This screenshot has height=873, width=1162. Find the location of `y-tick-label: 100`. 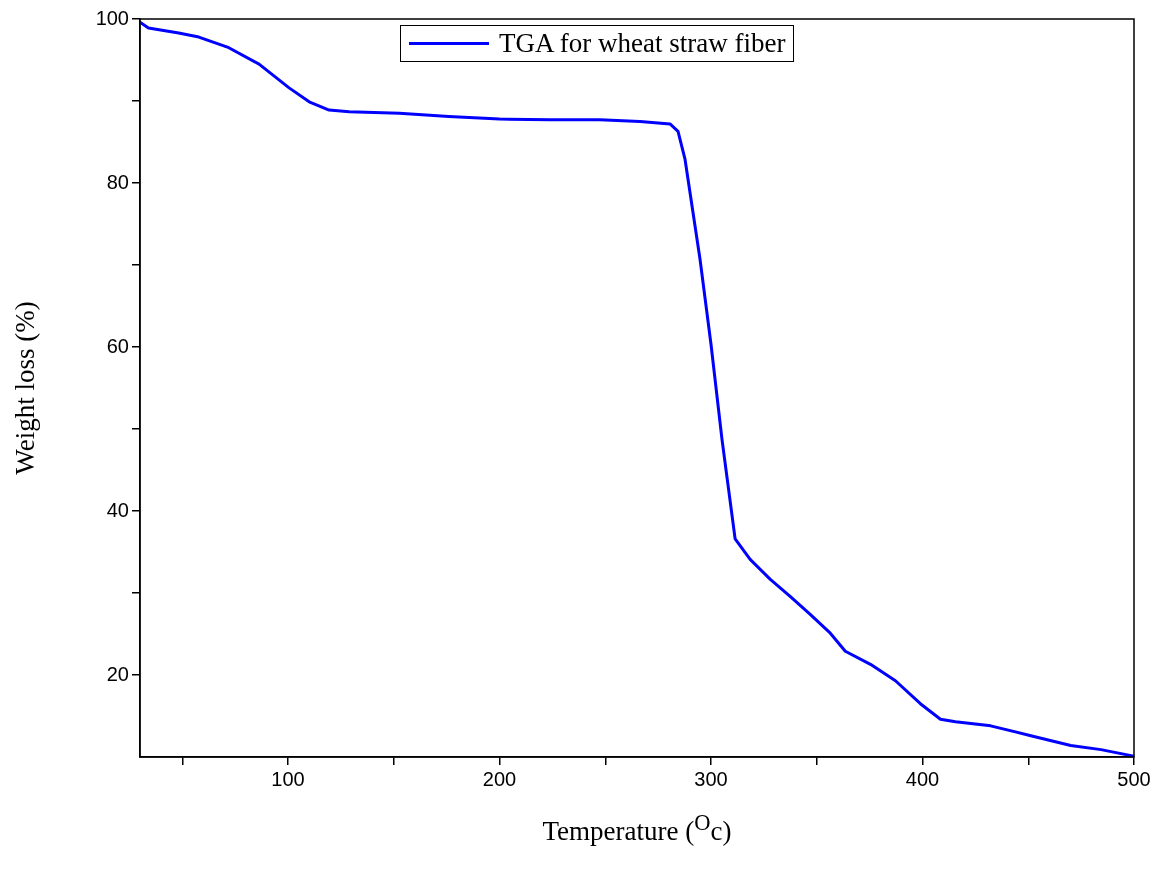

y-tick-label: 100 is located at coordinates (112, 17).